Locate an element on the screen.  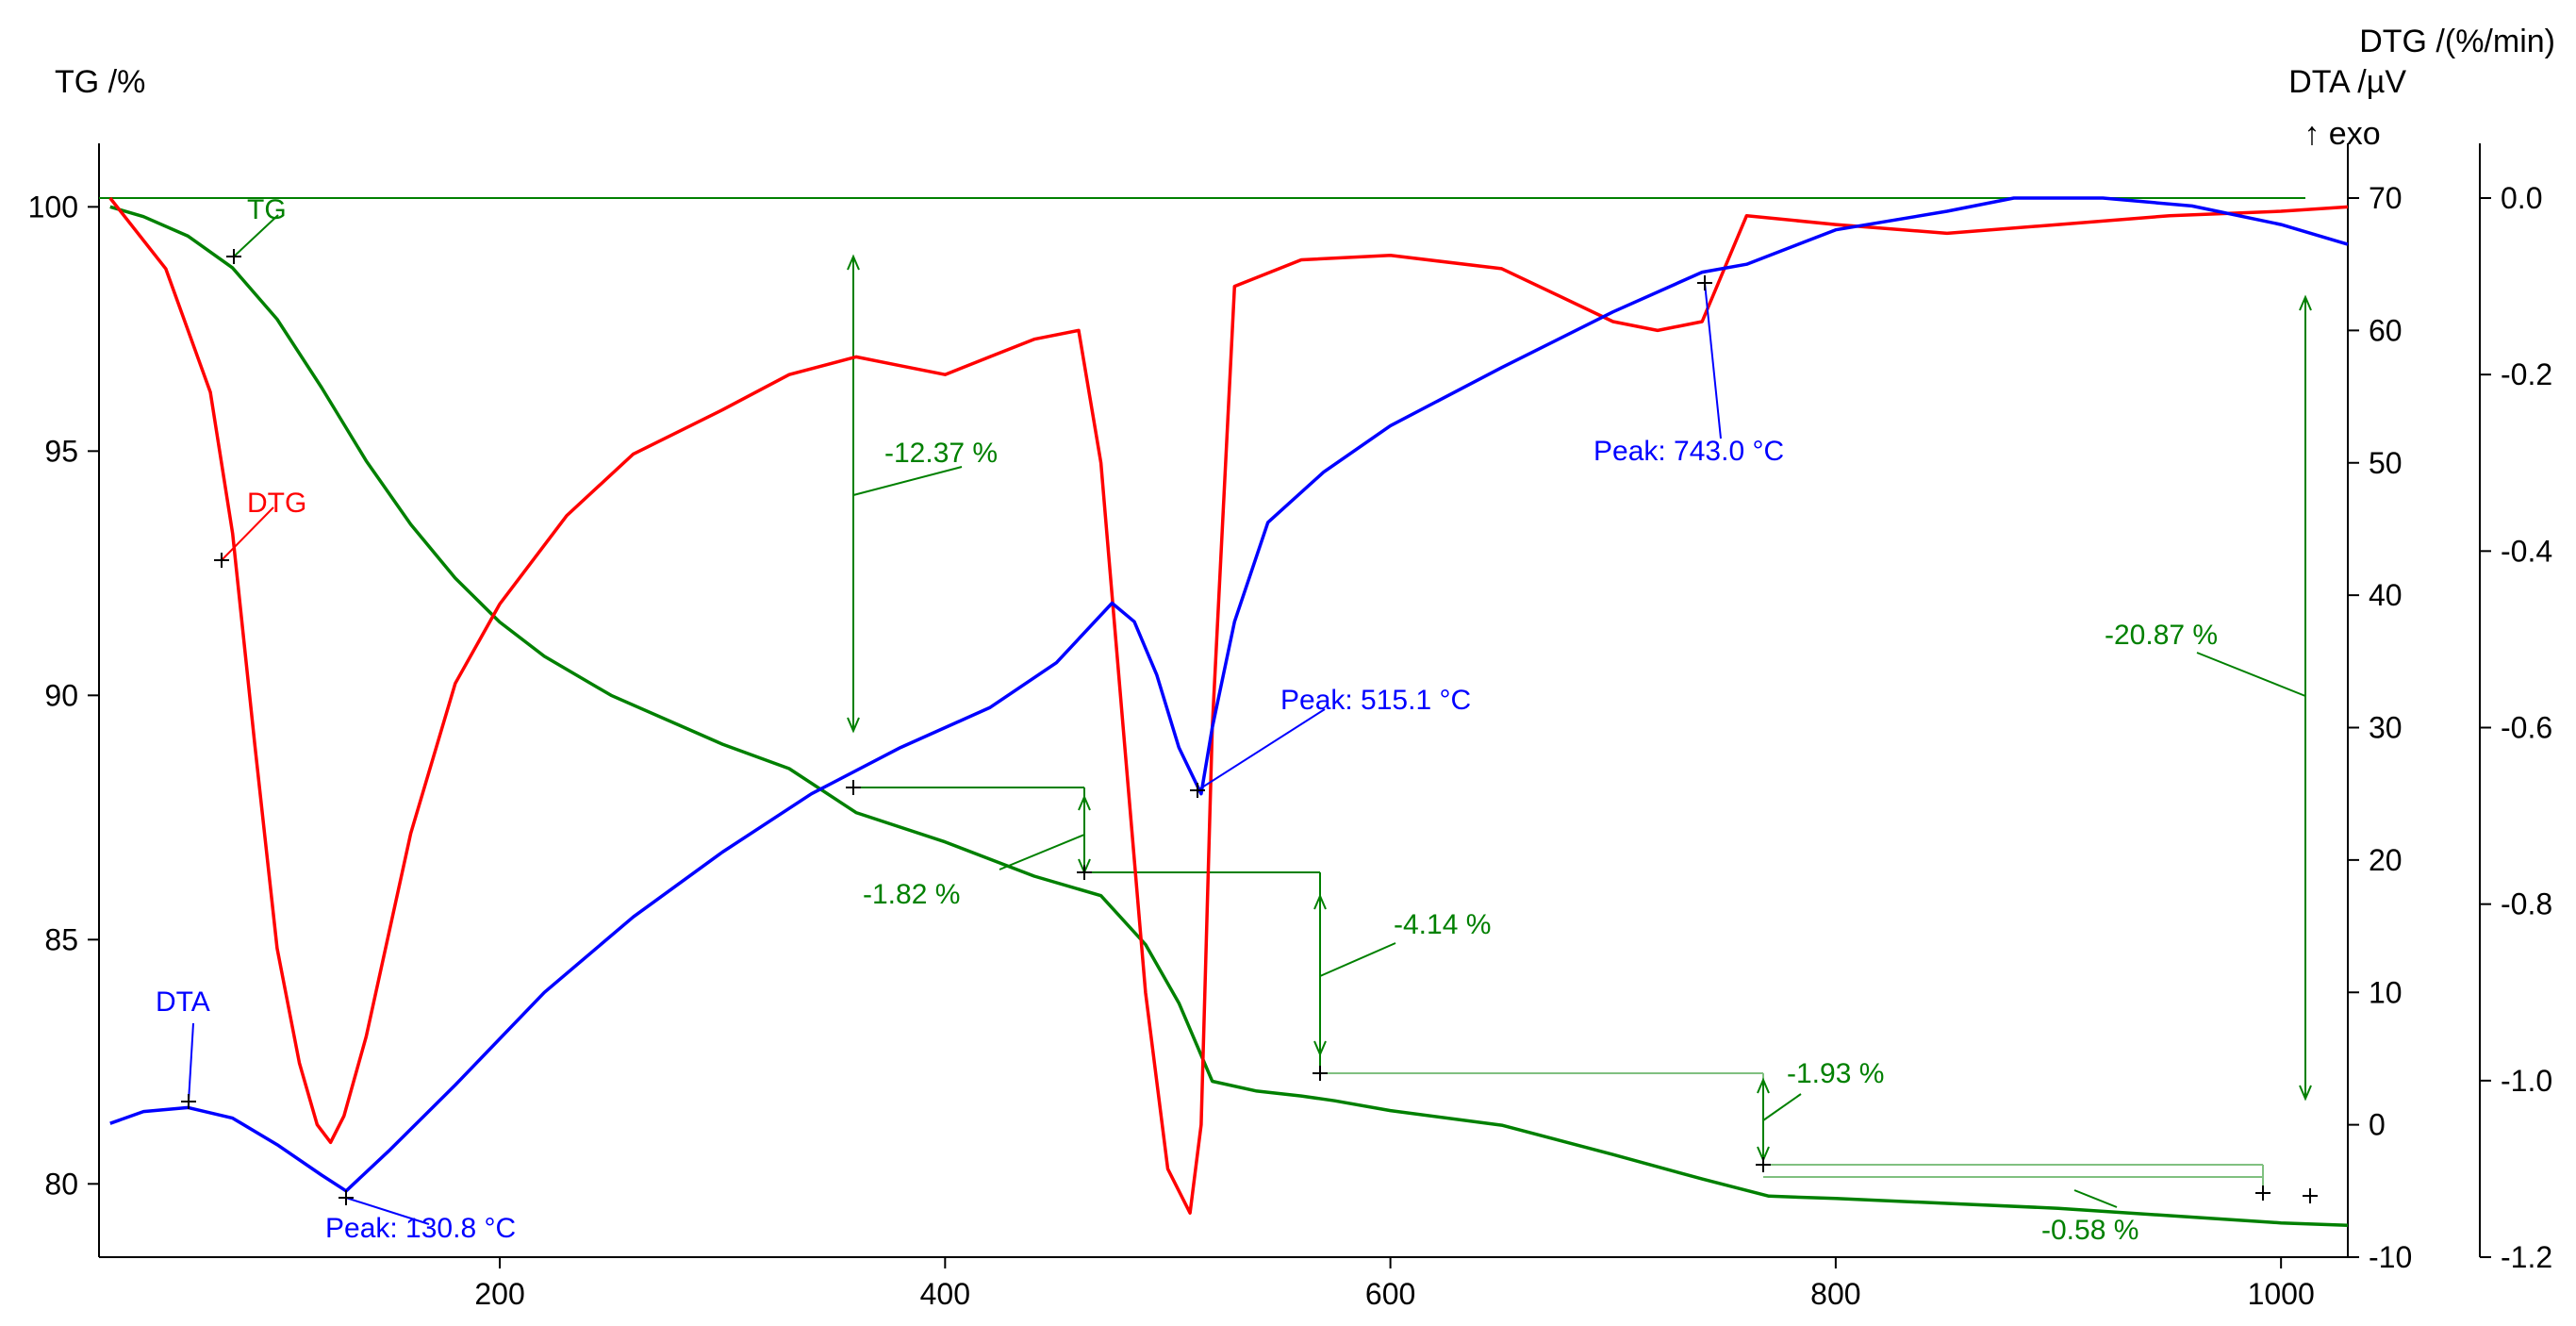
m3-leader is located at coordinates (1357, 959).